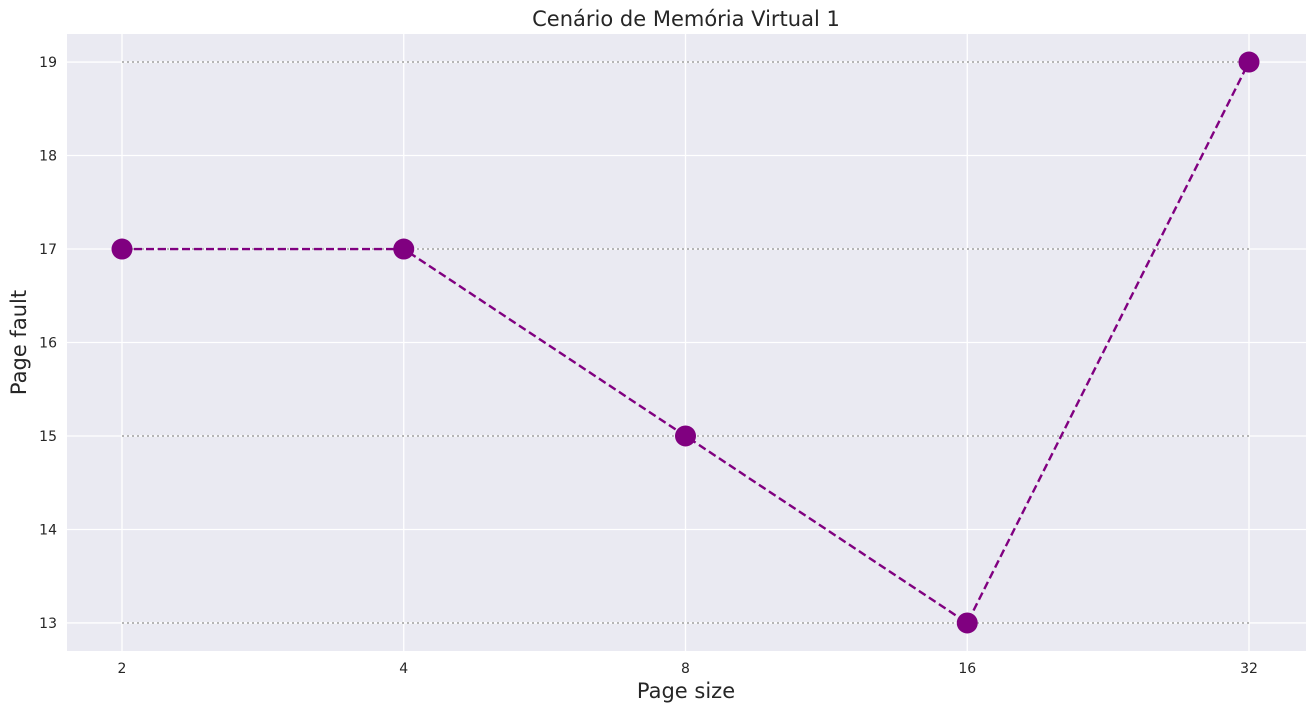 Image resolution: width=1315 pixels, height=713 pixels. Describe the element at coordinates (122, 669) in the screenshot. I see `x-tick-label: 2` at that location.